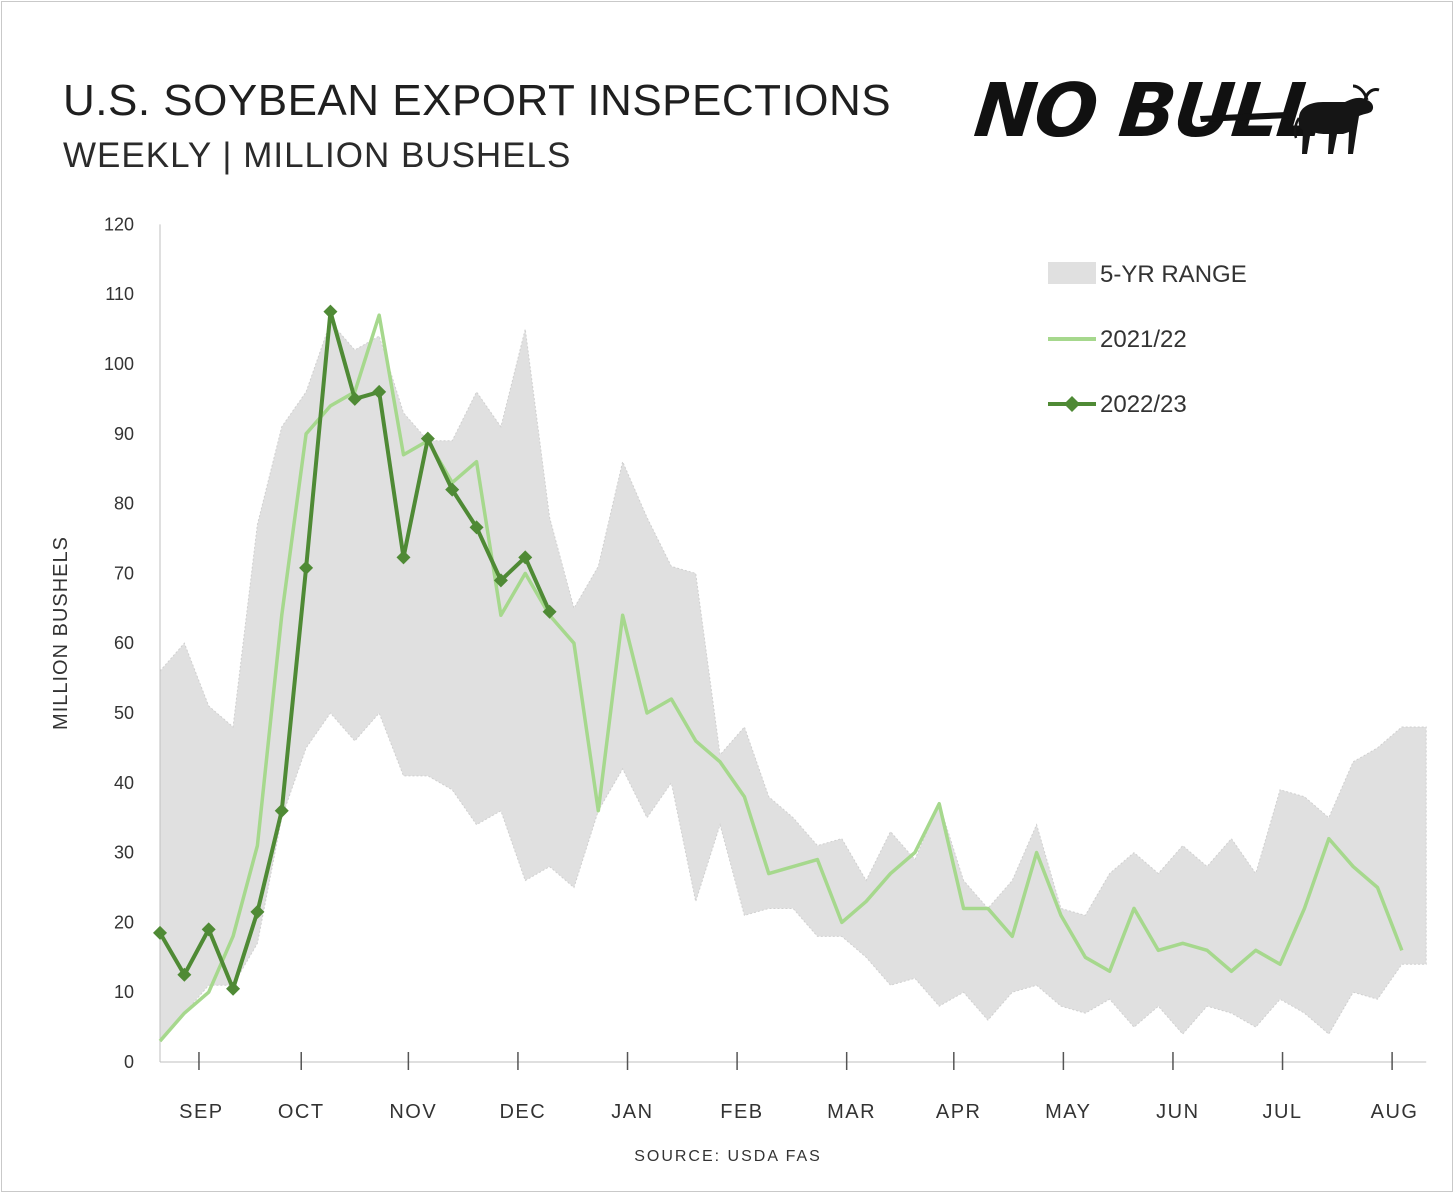 The height and width of the screenshot is (1195, 1456). Describe the element at coordinates (317, 155) in the screenshot. I see `chart-subtitle: WEEKLY | MILLION BUSHELS` at that location.